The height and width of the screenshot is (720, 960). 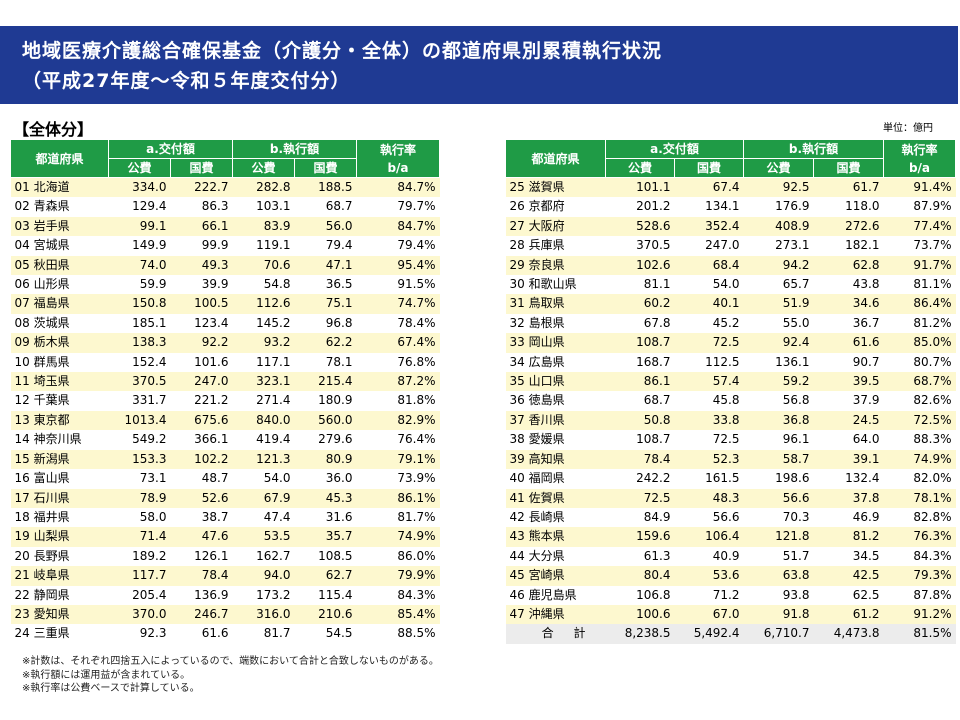 What do you see at coordinates (813, 149) in the screenshot?
I see `col-header-executed: b.執行額` at bounding box center [813, 149].